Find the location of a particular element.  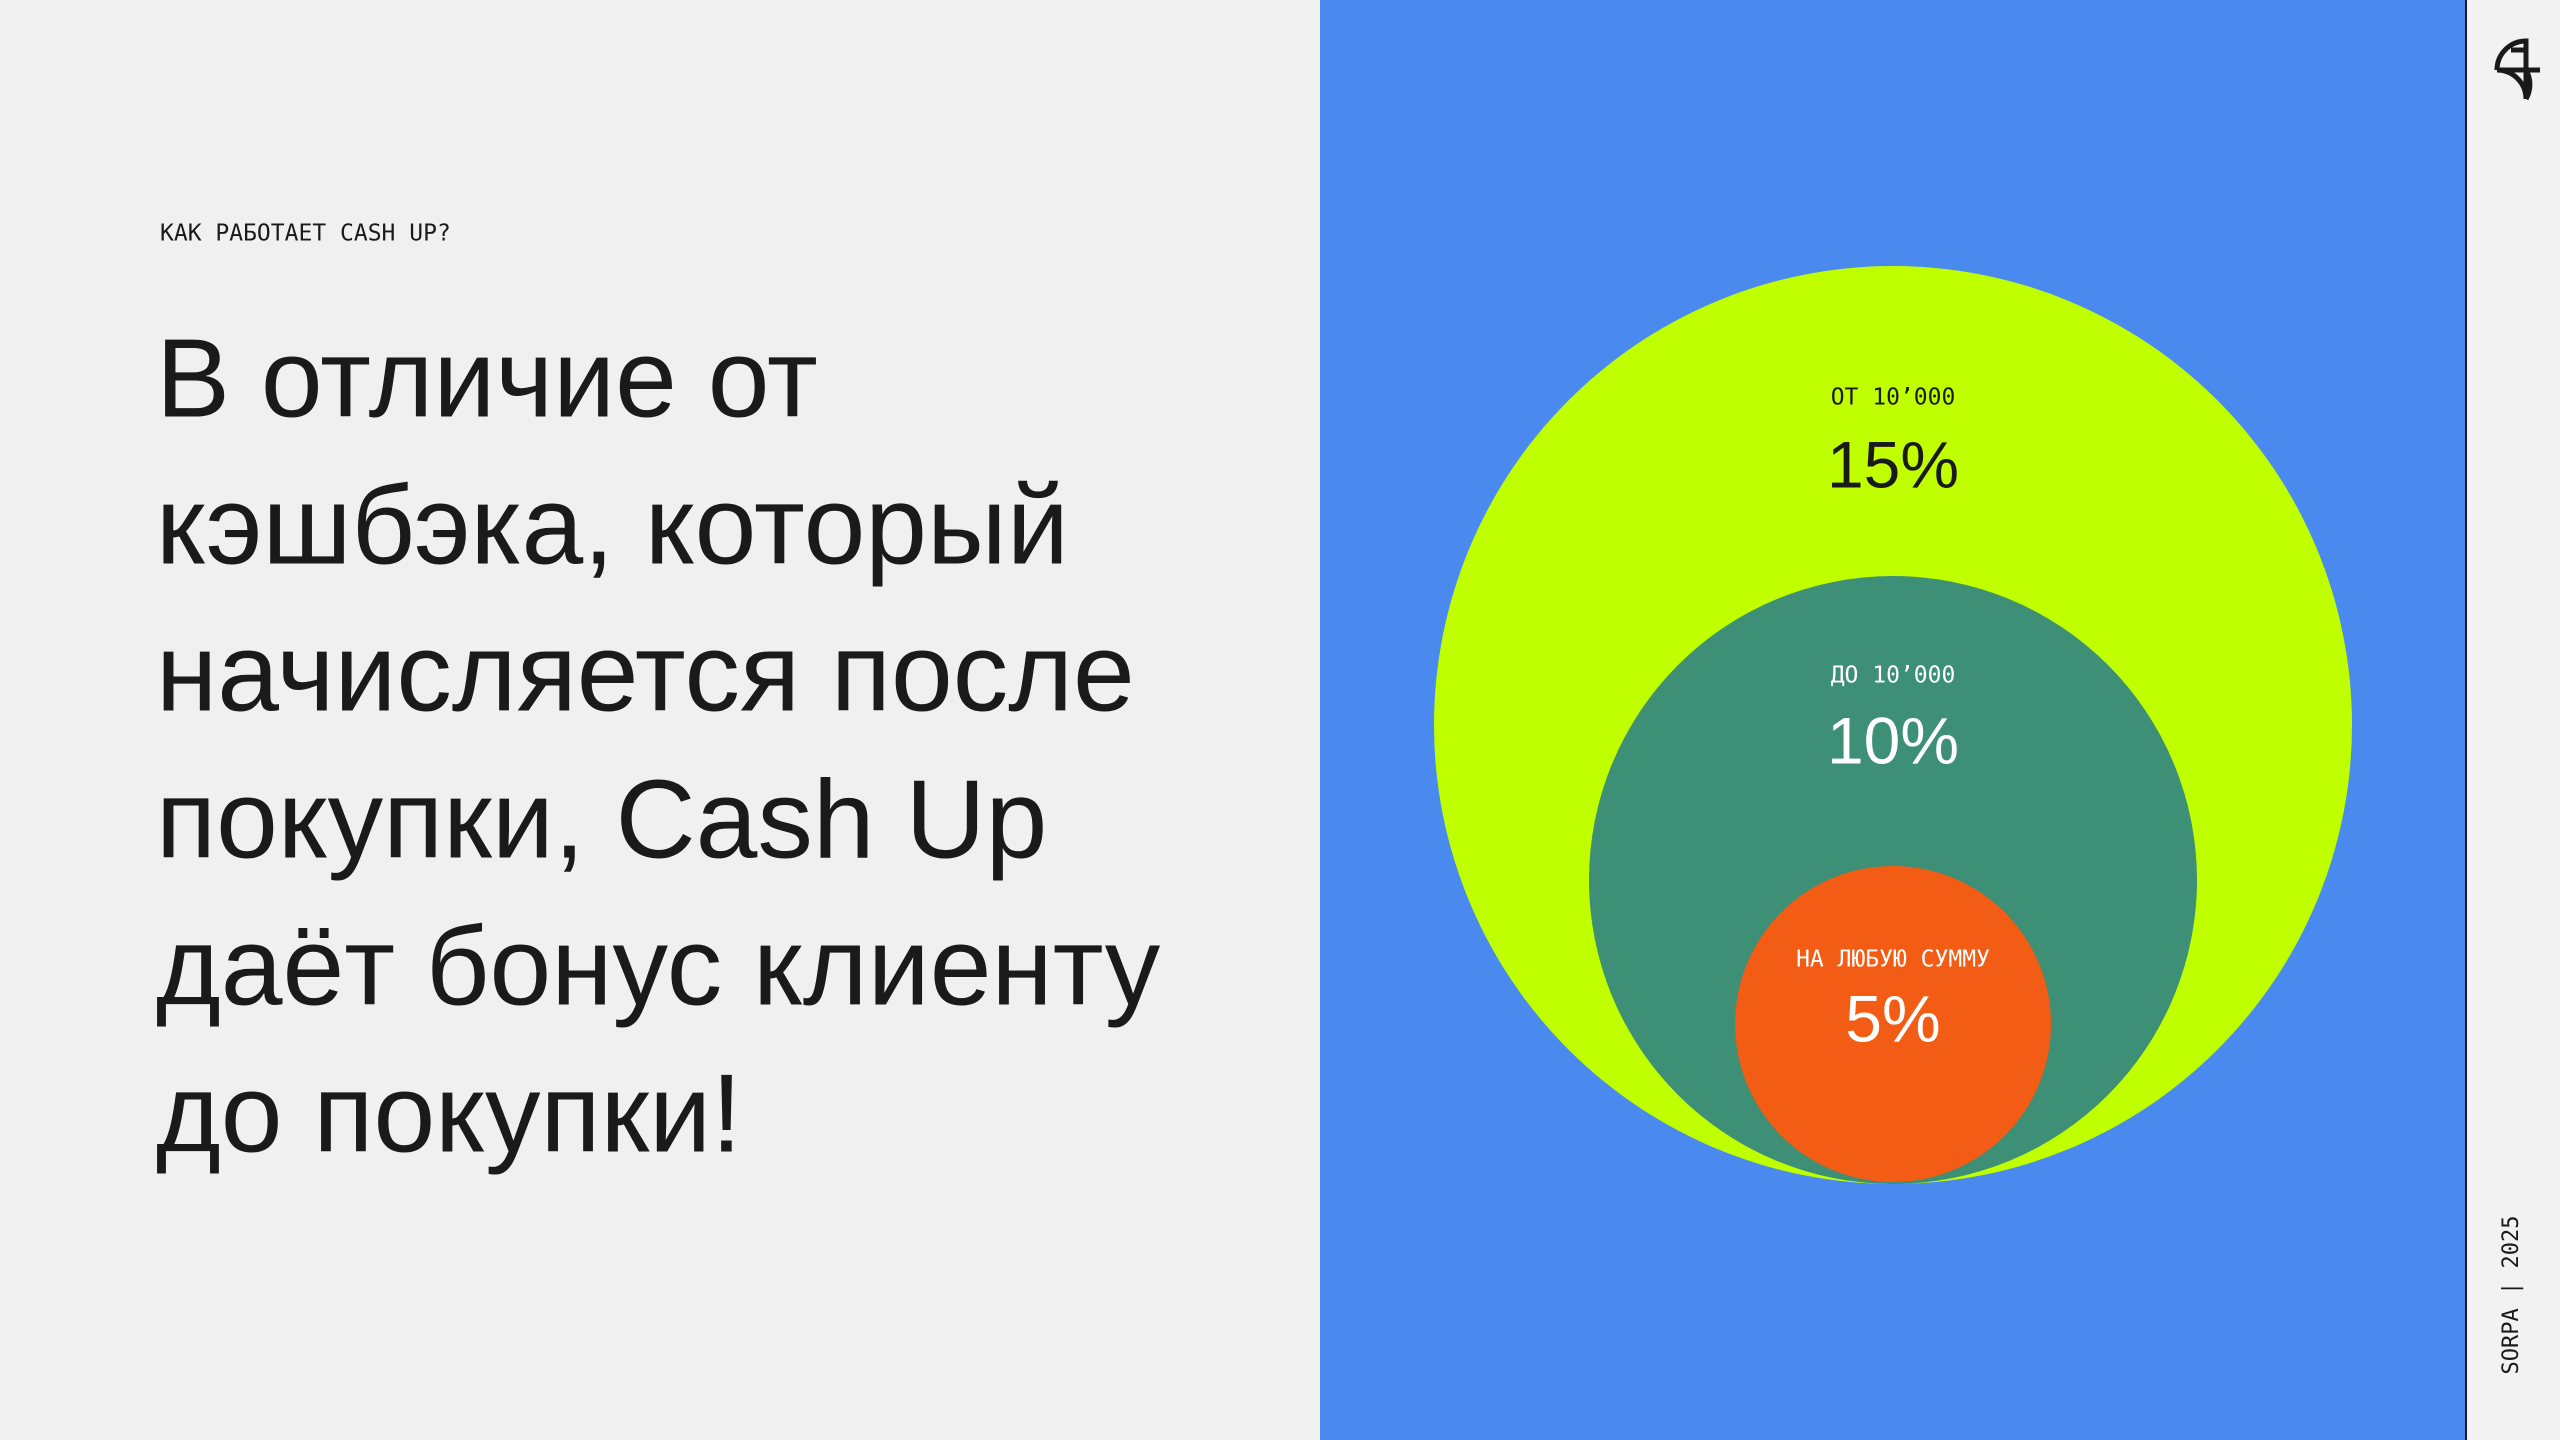

tier-rate: 15% is located at coordinates (1893, 464).